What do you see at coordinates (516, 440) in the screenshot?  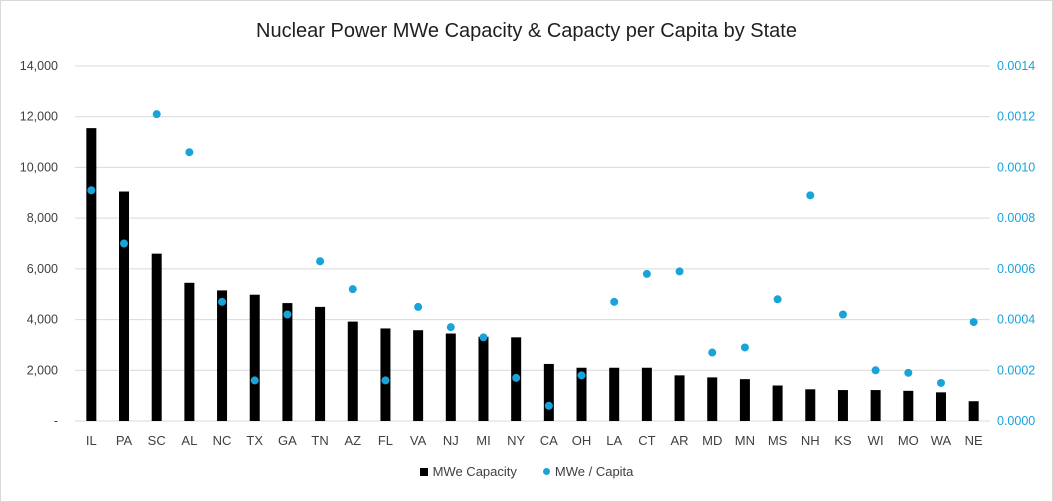 I see `x-tick-label: NY` at bounding box center [516, 440].